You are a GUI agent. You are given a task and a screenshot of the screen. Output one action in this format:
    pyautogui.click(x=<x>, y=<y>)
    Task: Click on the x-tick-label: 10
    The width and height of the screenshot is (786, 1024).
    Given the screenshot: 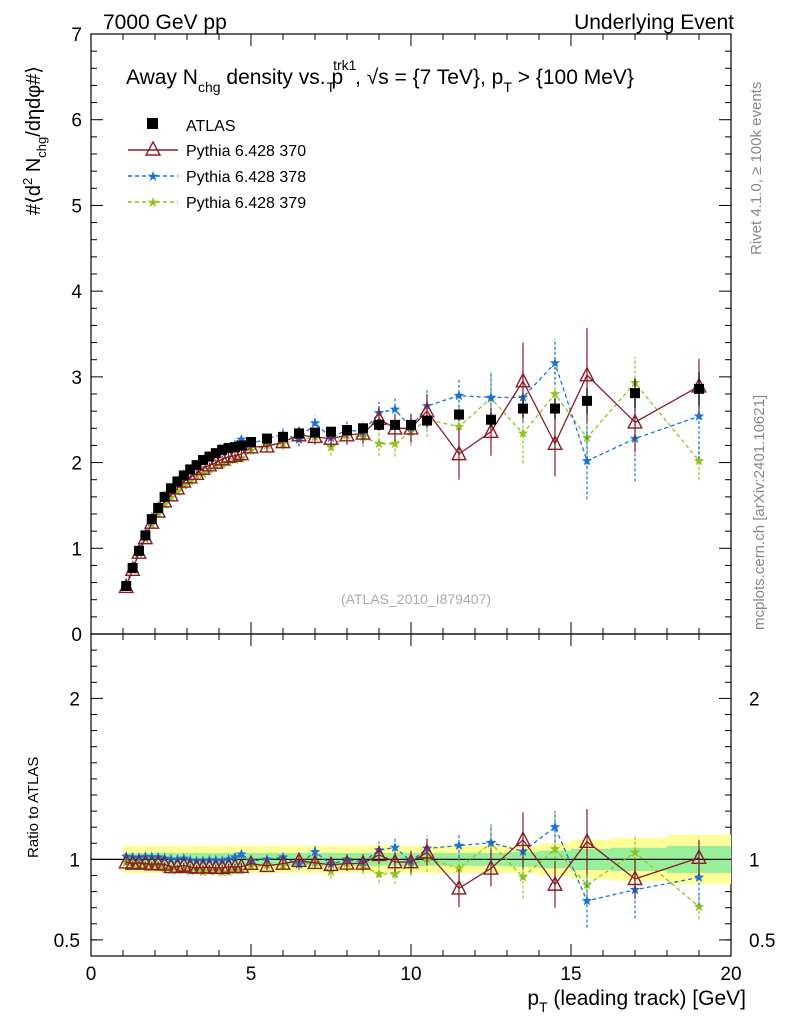 What is the action you would take?
    pyautogui.click(x=410, y=974)
    